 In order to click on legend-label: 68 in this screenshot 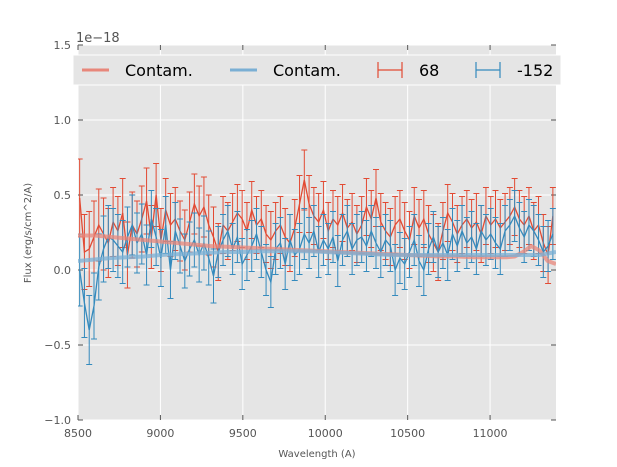, I will do `click(429, 70)`.